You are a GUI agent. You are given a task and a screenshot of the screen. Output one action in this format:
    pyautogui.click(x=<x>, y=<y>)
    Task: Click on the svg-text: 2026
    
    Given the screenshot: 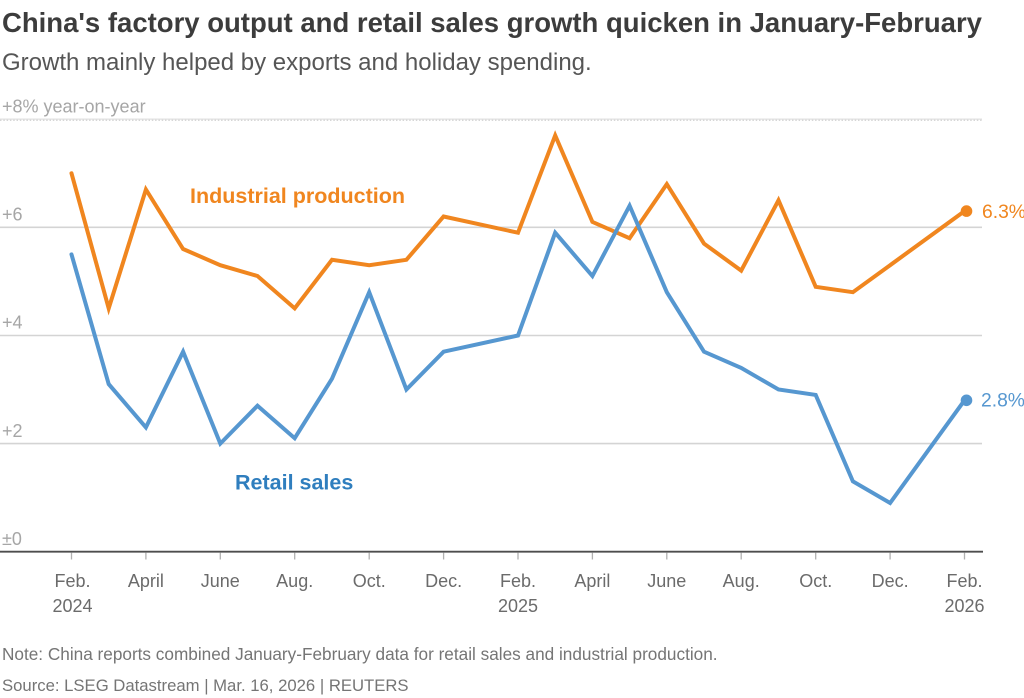 What is the action you would take?
    pyautogui.click(x=964, y=606)
    